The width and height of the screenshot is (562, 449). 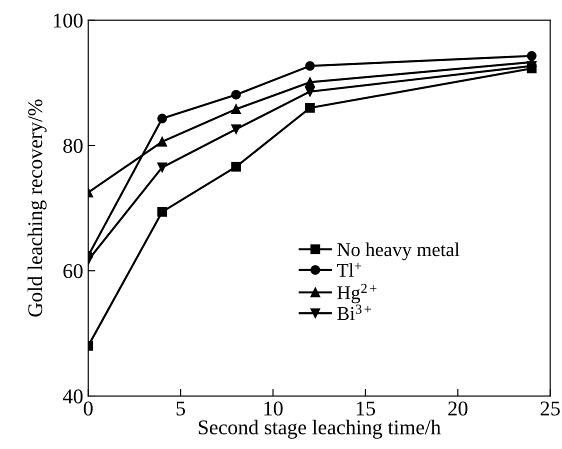 I want to click on x-axis-title: Second stage leaching time/h, so click(x=319, y=429).